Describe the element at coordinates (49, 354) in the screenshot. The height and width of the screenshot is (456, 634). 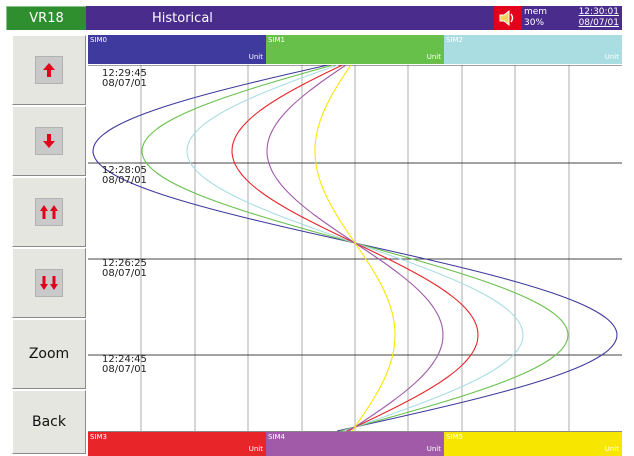
I see `zoom-button: Zoom` at that location.